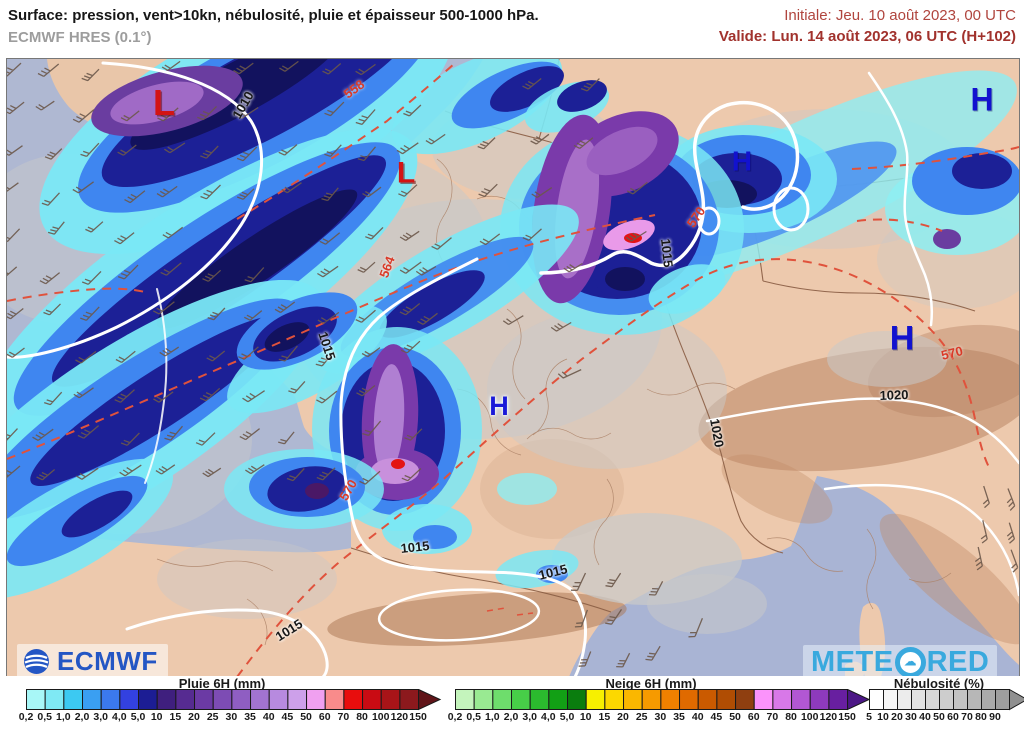 The height and width of the screenshot is (736, 1024). I want to click on ecmwf-logo: ECMWF, so click(92, 660).